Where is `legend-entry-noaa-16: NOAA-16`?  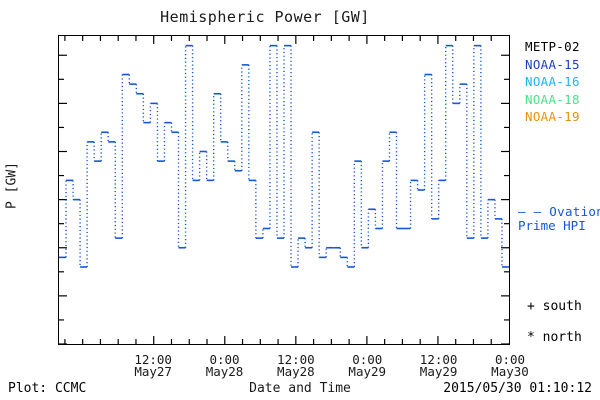
legend-entry-noaa-16: NOAA-16 is located at coordinates (552, 81).